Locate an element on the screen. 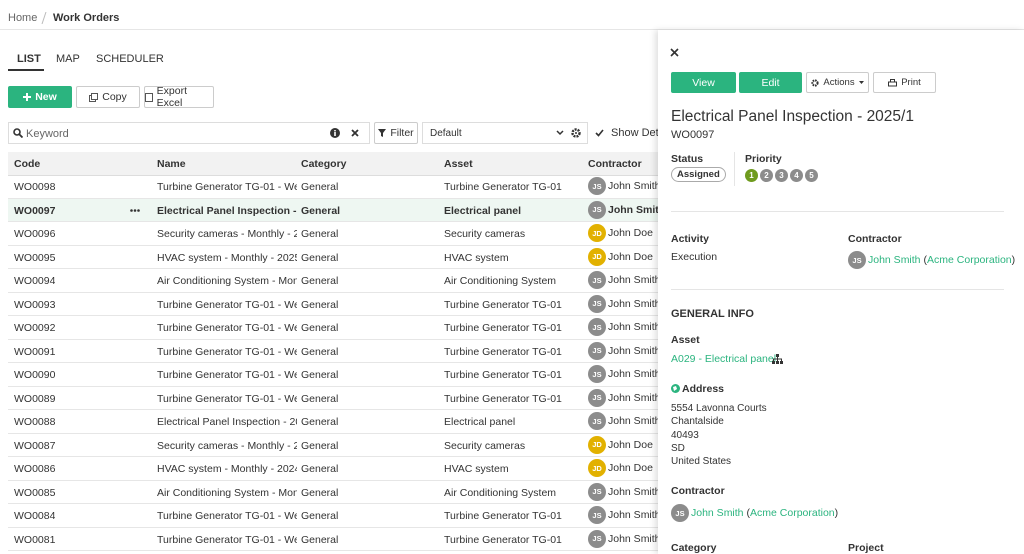 The width and height of the screenshot is (1024, 554). contractor-top: JS John Smith (Acme Corporation) is located at coordinates (931, 260).